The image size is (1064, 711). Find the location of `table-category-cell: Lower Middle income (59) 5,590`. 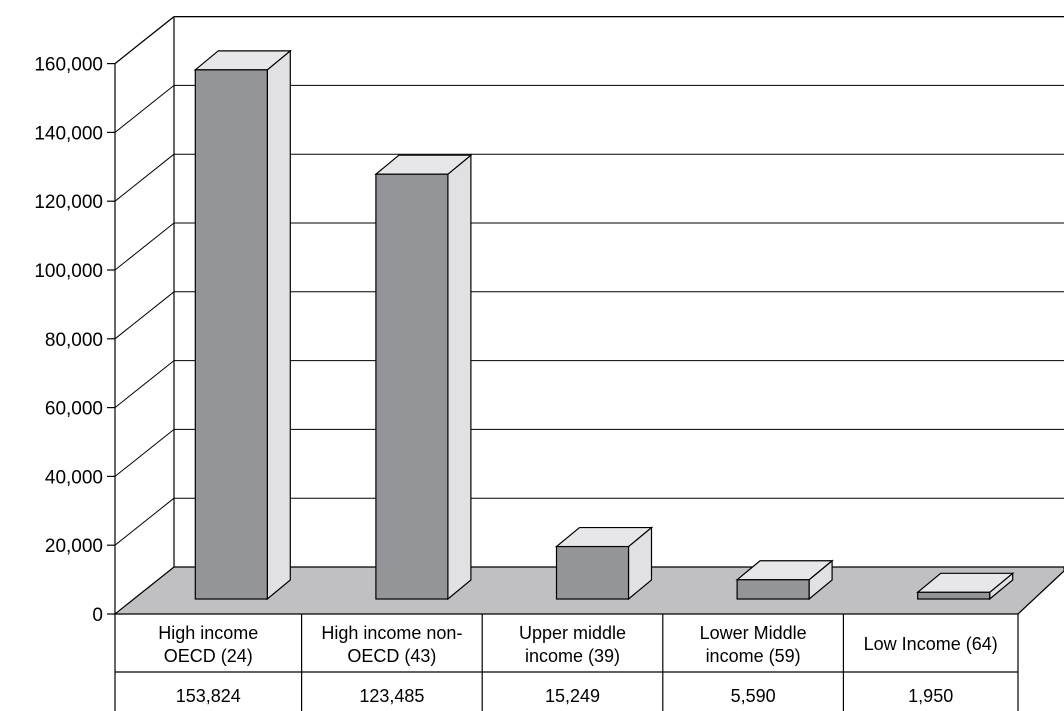

table-category-cell: Lower Middle income (59) 5,590 is located at coordinates (753, 664).